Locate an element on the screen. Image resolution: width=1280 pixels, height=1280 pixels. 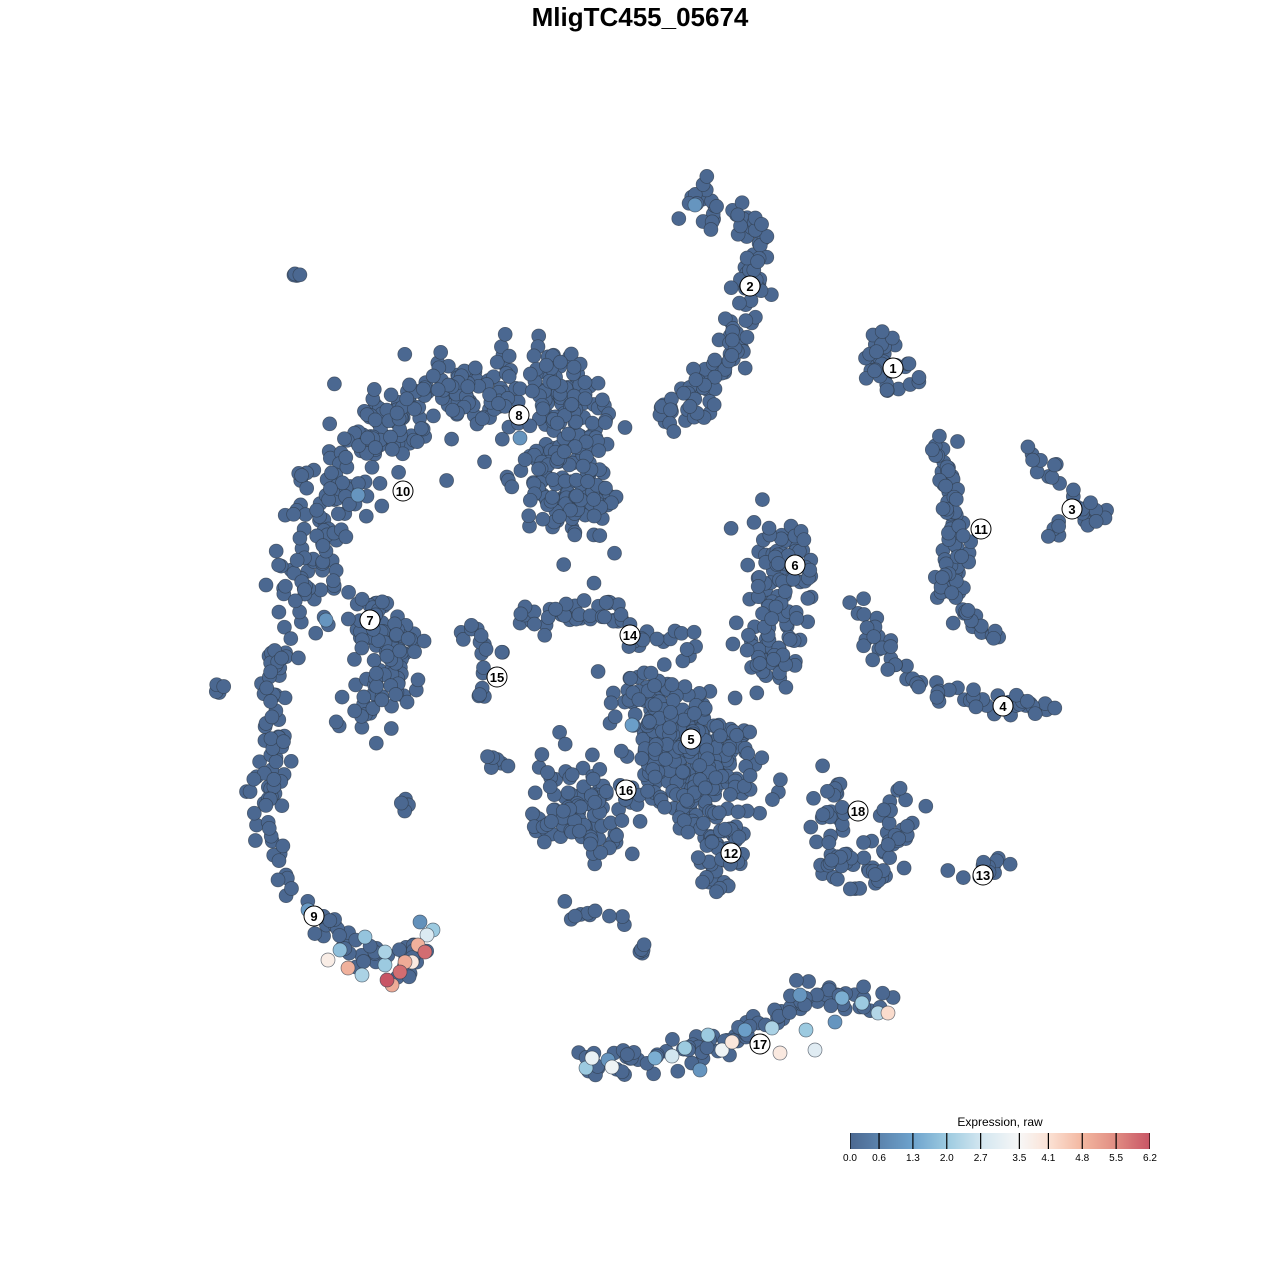
colorbar-tick-label: 4.8 is located at coordinates (1082, 1158).